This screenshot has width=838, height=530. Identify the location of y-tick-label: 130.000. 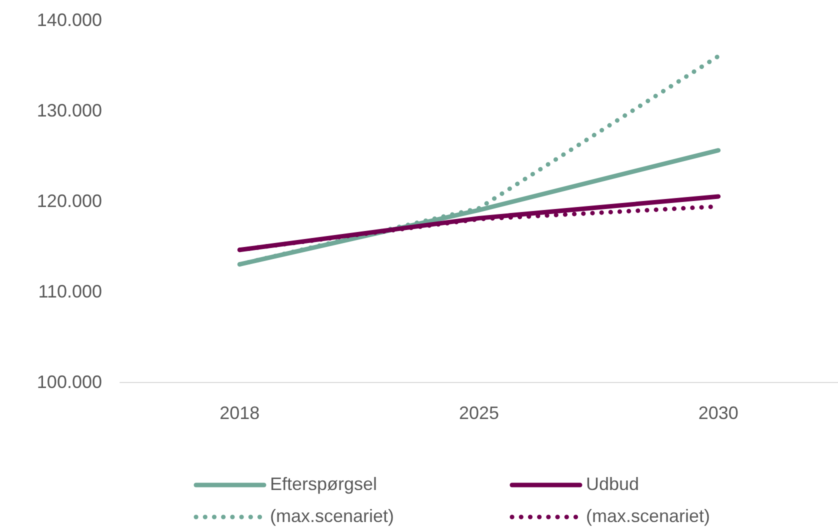
(69, 110).